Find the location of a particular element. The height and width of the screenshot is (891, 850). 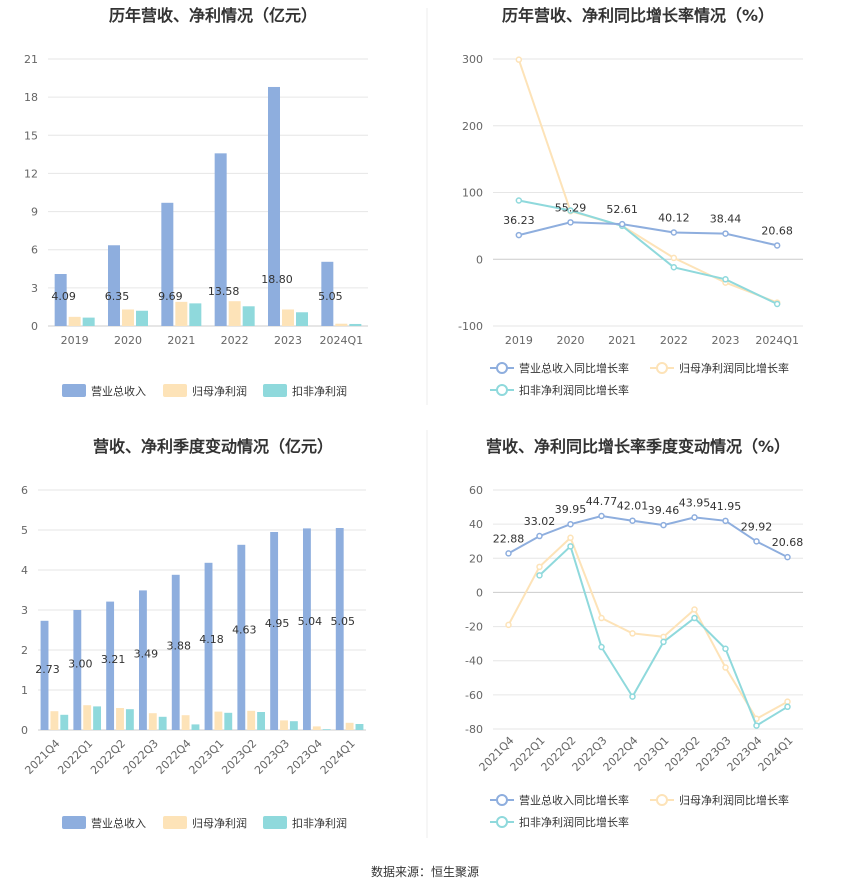

point-1-2022Q4 is located at coordinates (632, 633).